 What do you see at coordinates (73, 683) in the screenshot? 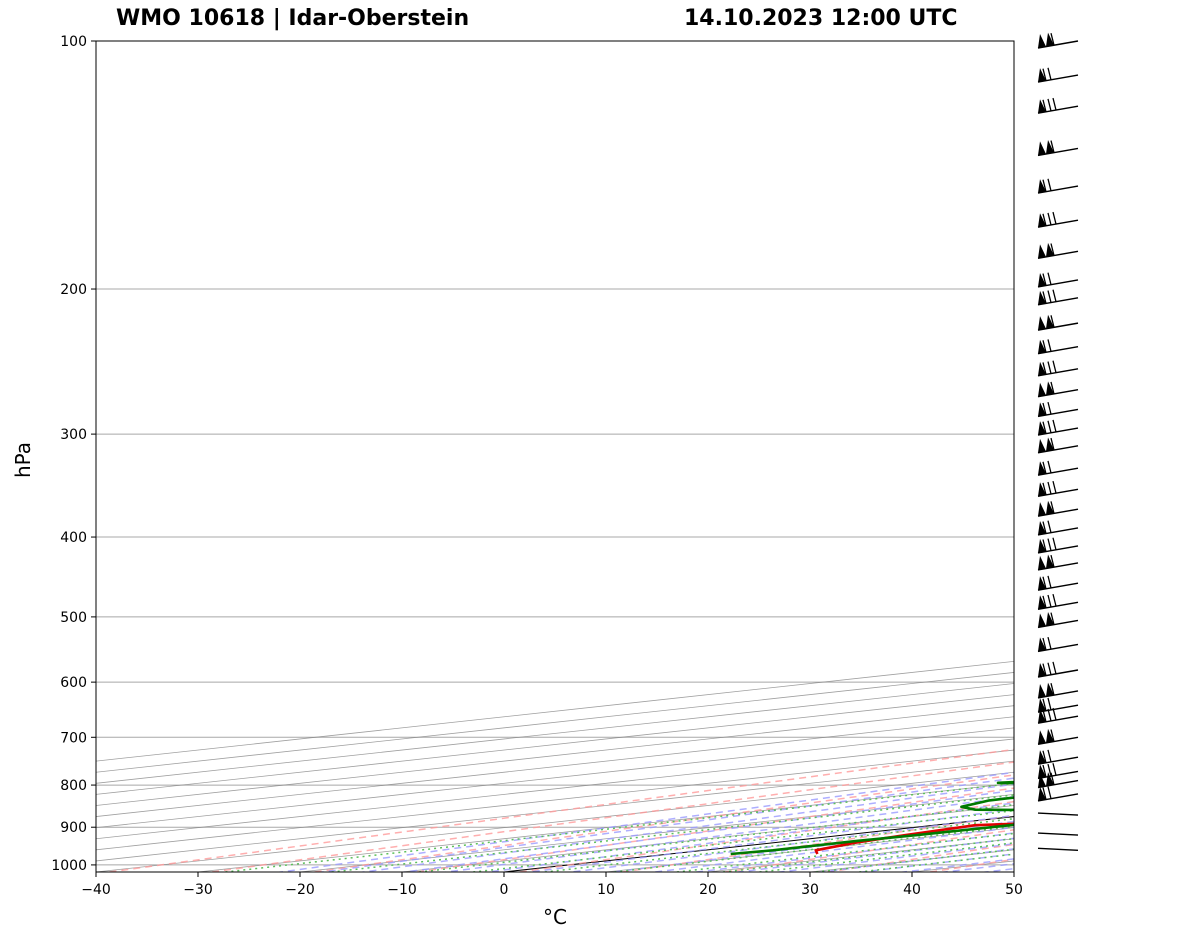
I see `y-tick-label: 600` at bounding box center [73, 683].